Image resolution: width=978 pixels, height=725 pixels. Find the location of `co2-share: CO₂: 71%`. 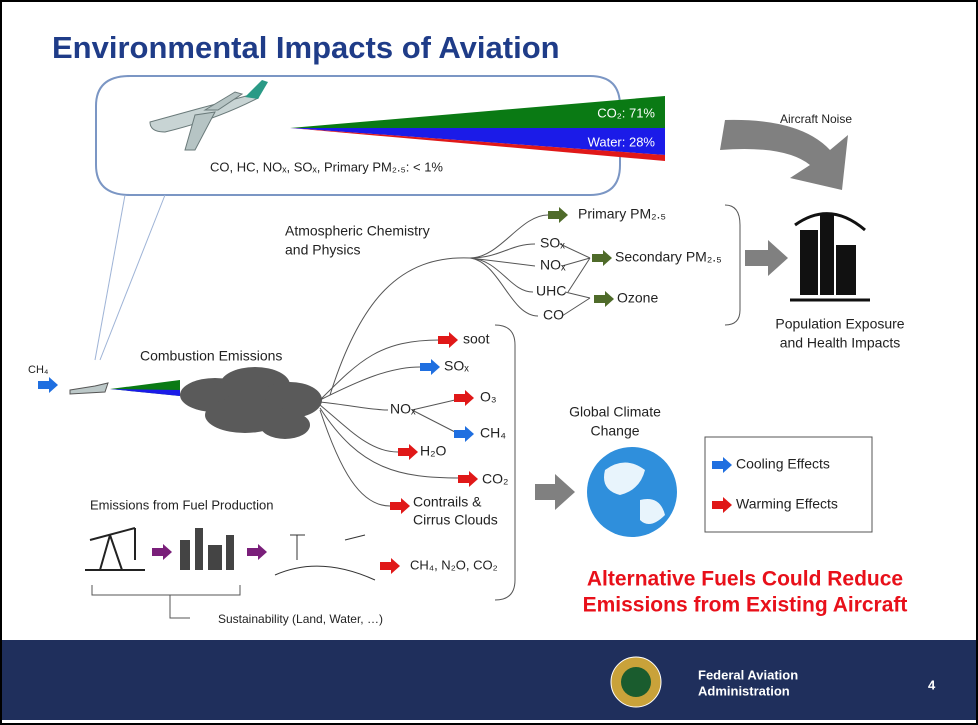

co2-share: CO₂: 71% is located at coordinates (626, 112).